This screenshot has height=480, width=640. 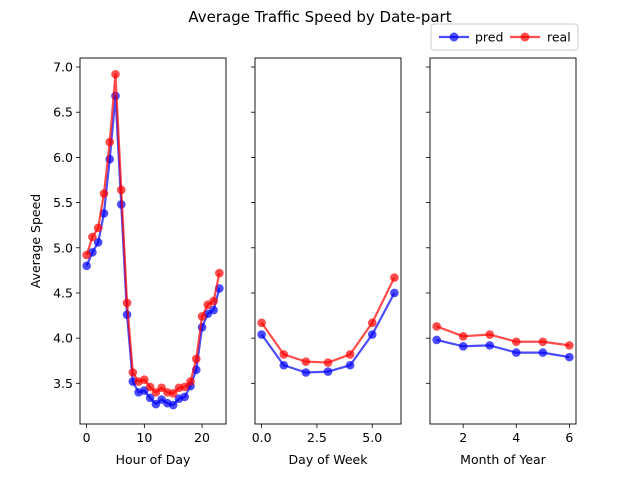 I want to click on y-tick-label: 6.0, so click(x=63, y=157).